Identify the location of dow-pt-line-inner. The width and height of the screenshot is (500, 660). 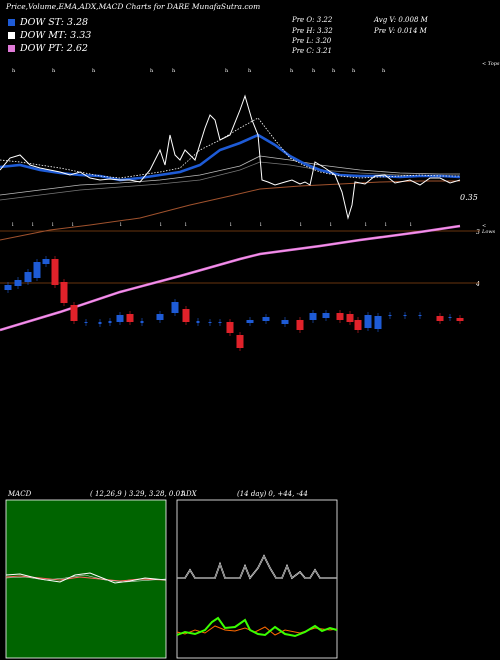
(230, 278).